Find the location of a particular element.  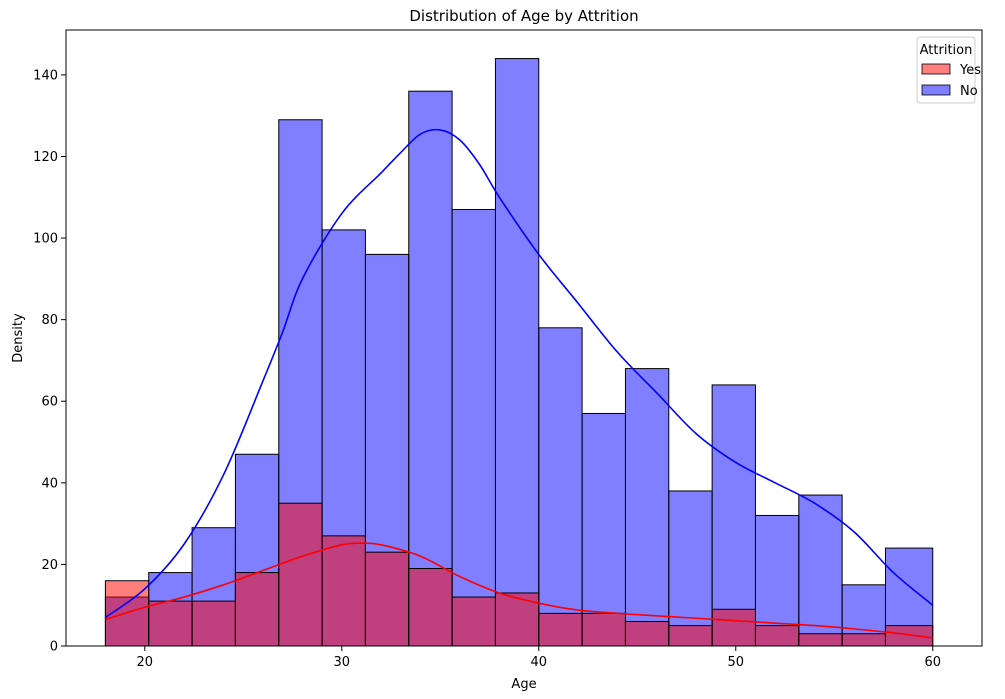

legend-label-yes: Yes is located at coordinates (970, 70).